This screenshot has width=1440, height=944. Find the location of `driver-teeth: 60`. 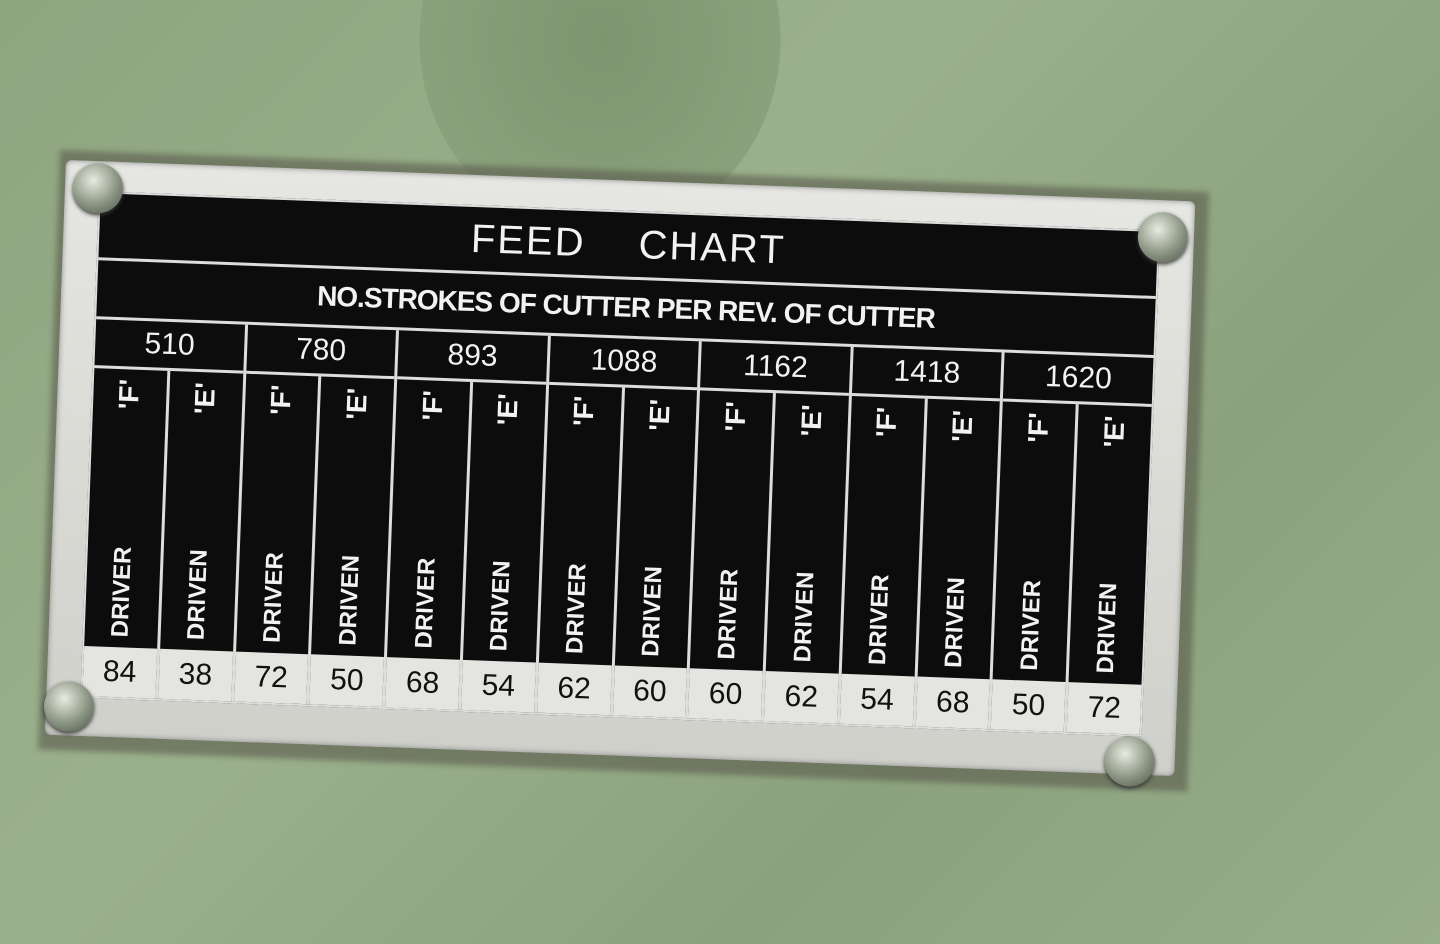

driver-teeth: 60 is located at coordinates (725, 694).